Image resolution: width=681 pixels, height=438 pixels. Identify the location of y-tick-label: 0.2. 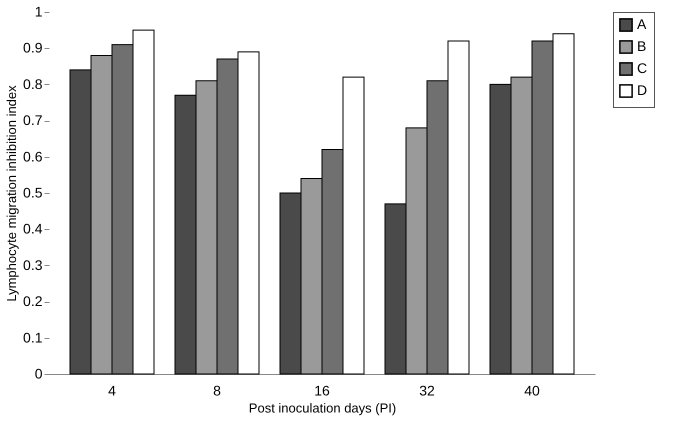
(33, 301).